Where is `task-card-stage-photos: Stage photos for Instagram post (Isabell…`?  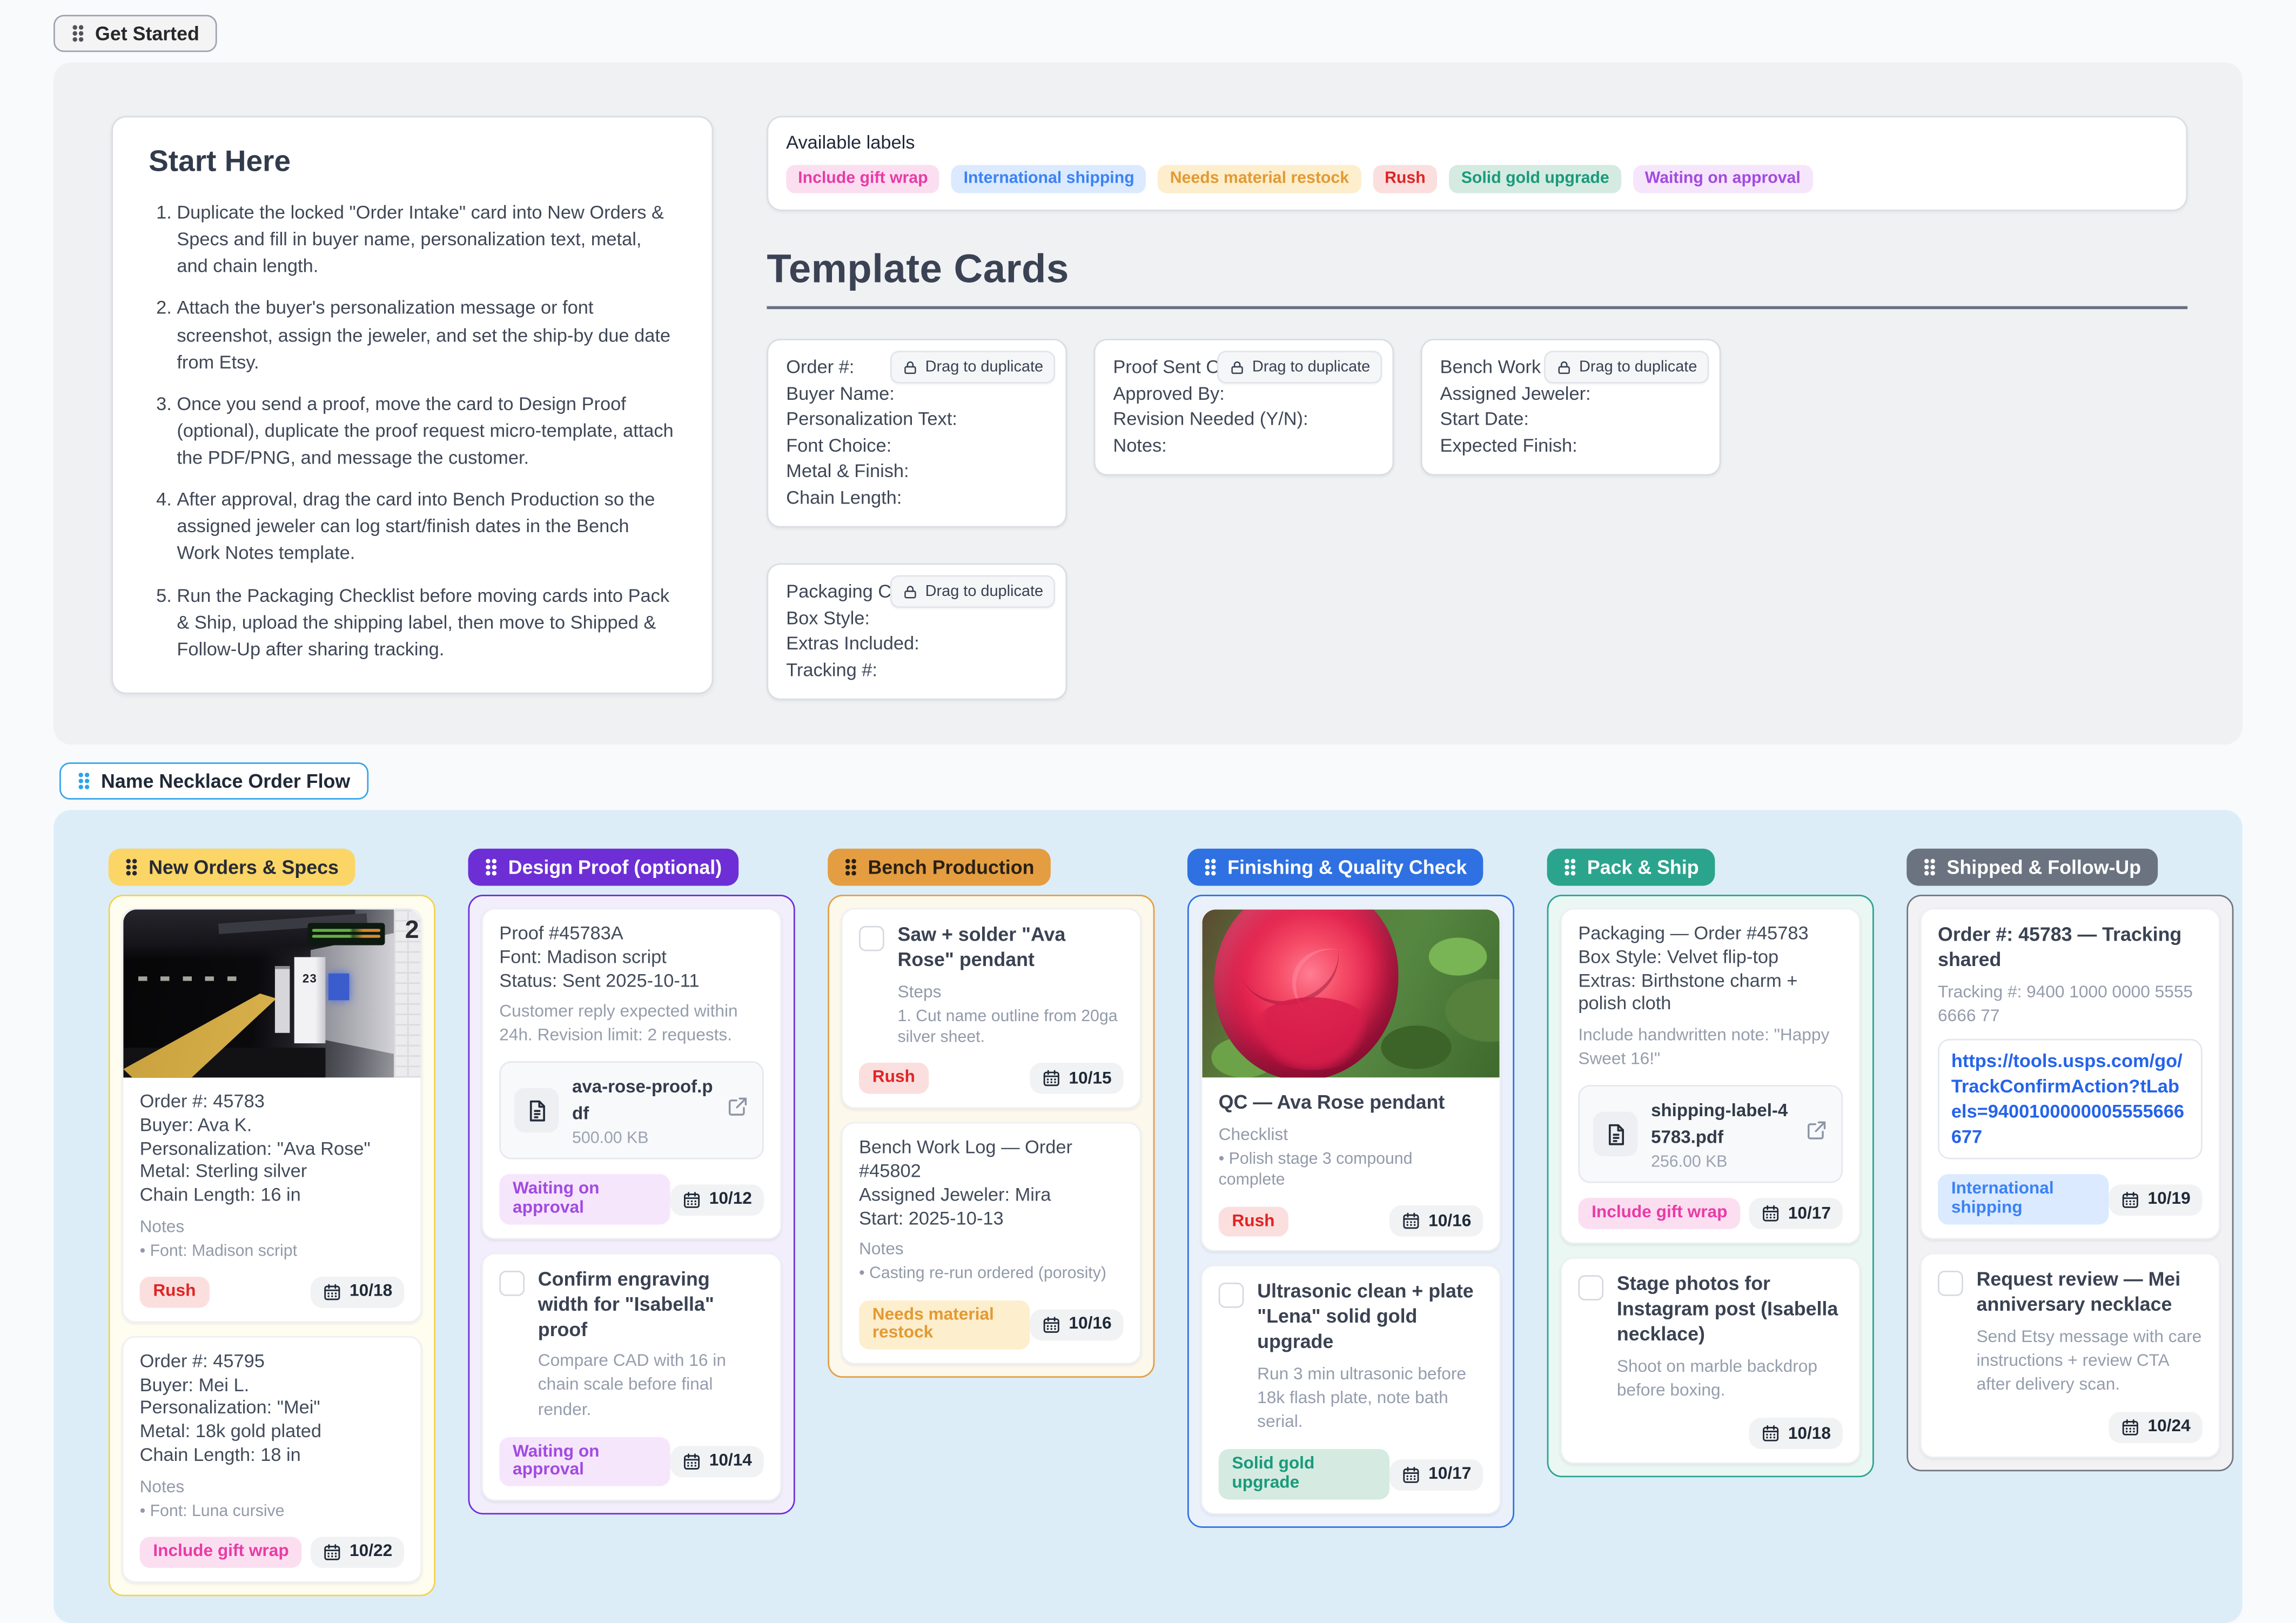 task-card-stage-photos: Stage photos for Instagram post (Isabell… is located at coordinates (1710, 1360).